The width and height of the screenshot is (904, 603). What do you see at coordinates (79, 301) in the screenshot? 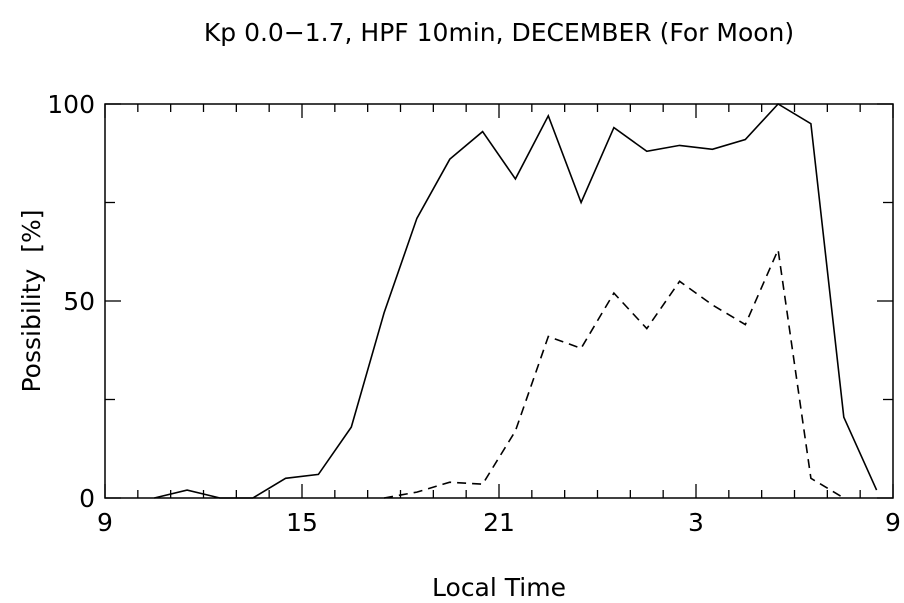
I see `y-tick-label: 50` at bounding box center [79, 301].